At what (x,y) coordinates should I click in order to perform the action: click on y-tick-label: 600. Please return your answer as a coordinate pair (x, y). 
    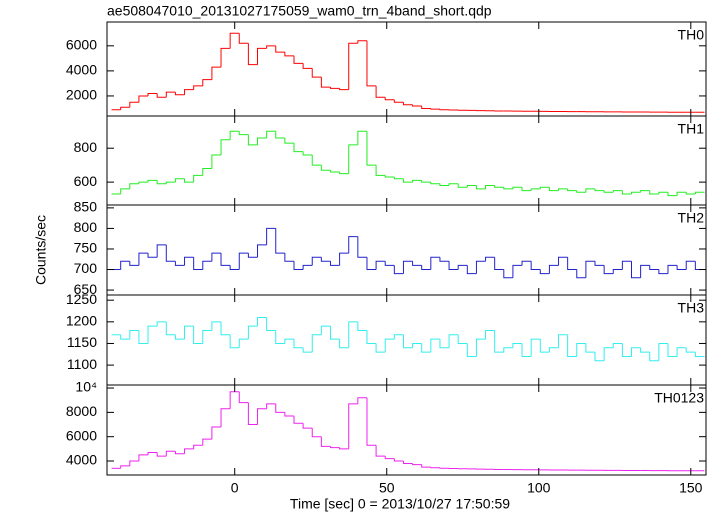
    Looking at the image, I should click on (86, 181).